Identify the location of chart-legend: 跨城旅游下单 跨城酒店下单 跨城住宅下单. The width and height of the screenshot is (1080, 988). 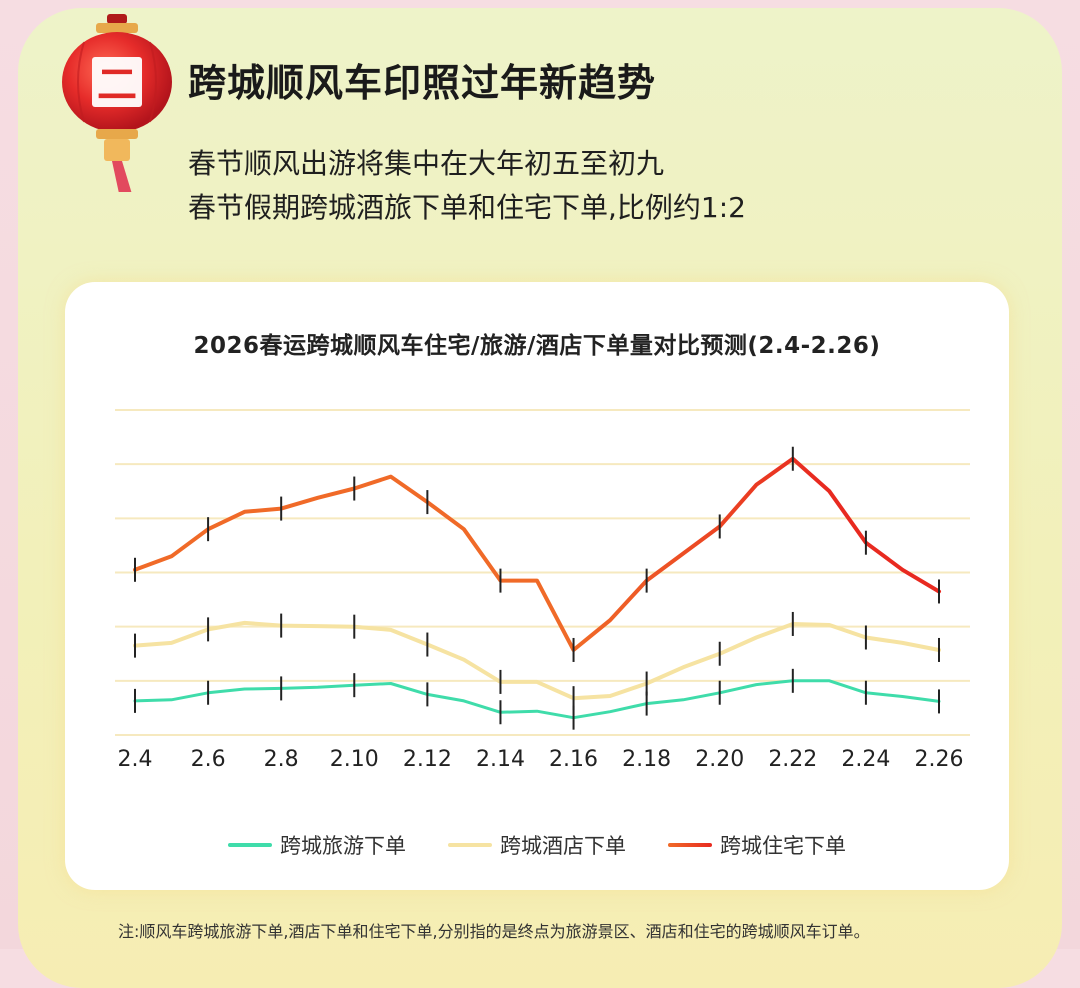
(537, 845).